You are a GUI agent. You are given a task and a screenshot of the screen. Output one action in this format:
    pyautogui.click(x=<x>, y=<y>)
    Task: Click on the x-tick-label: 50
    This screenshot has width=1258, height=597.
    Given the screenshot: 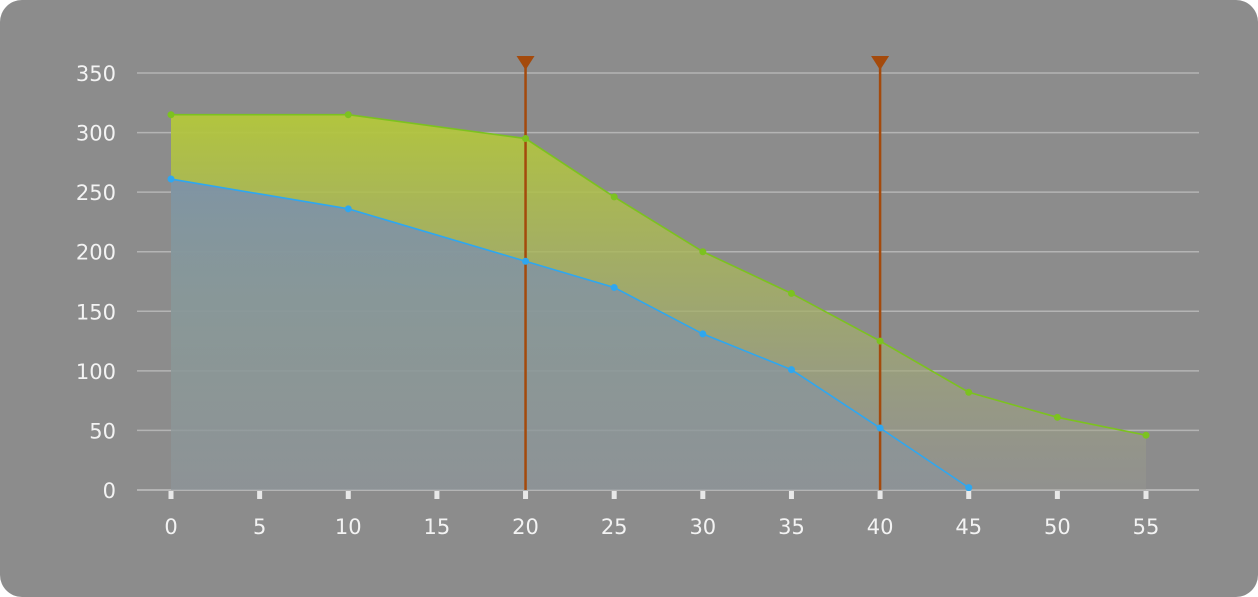 What is the action you would take?
    pyautogui.click(x=1057, y=527)
    